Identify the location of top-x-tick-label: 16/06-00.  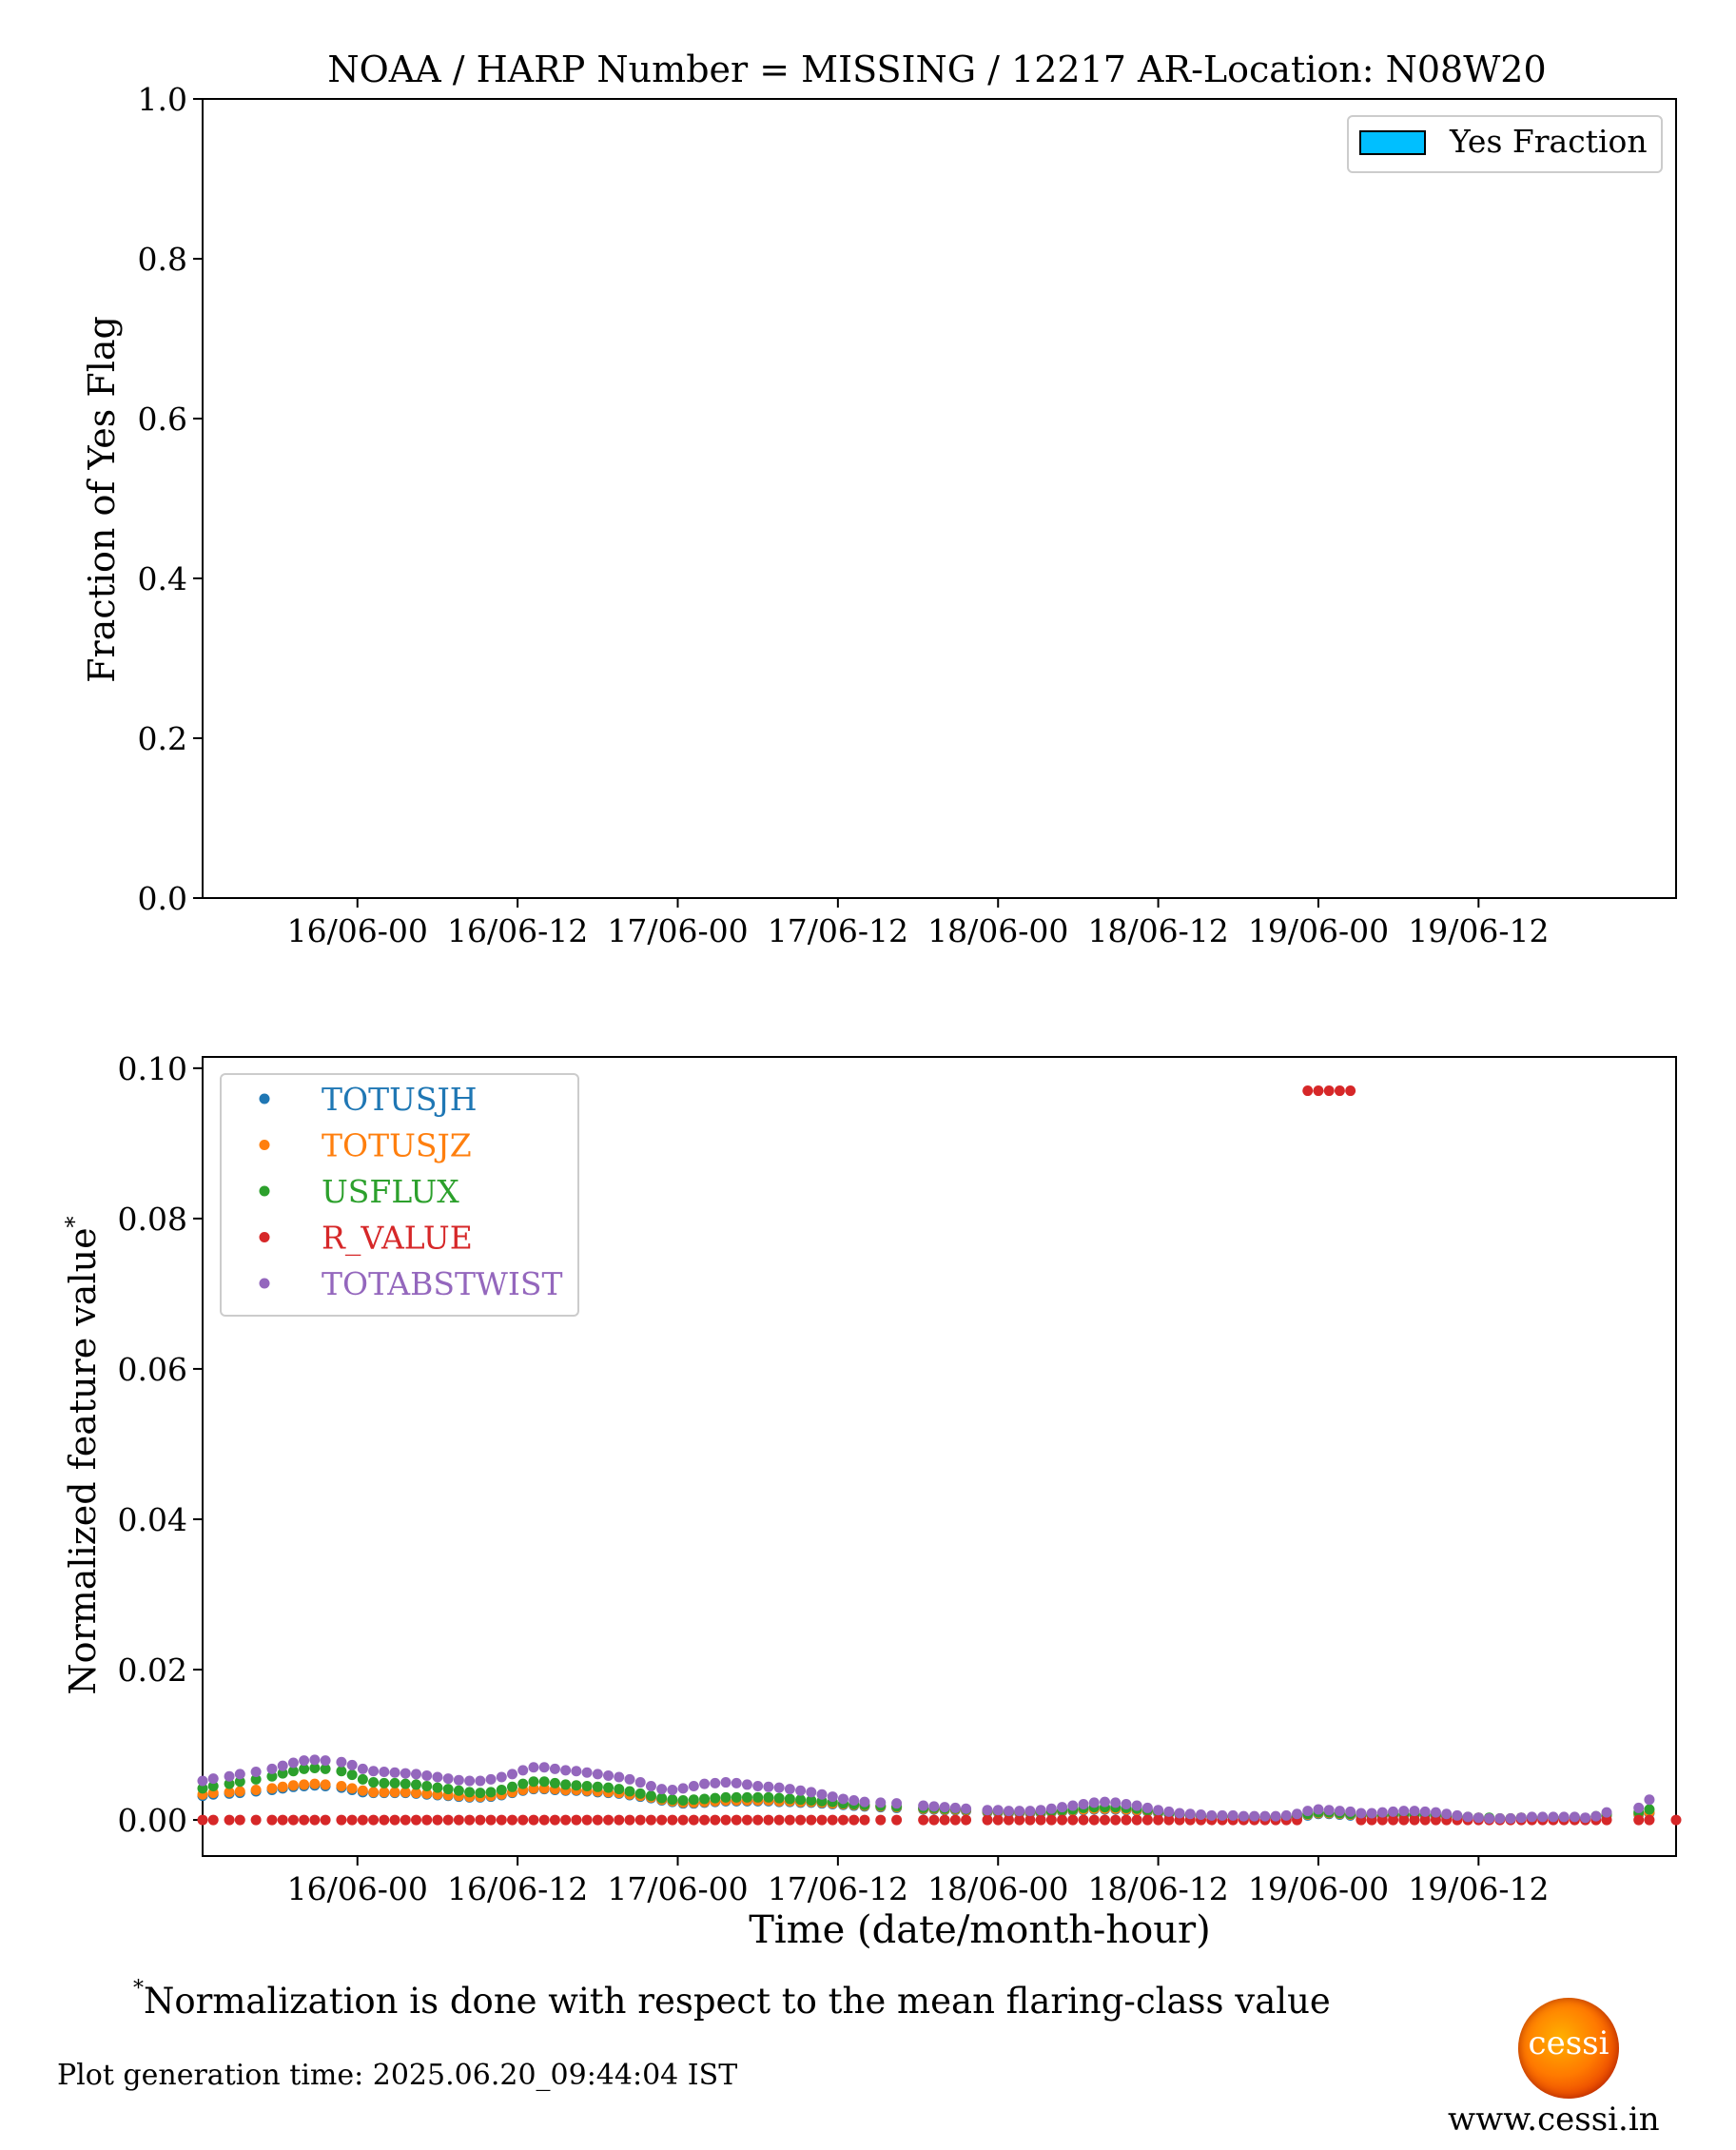
(357, 930).